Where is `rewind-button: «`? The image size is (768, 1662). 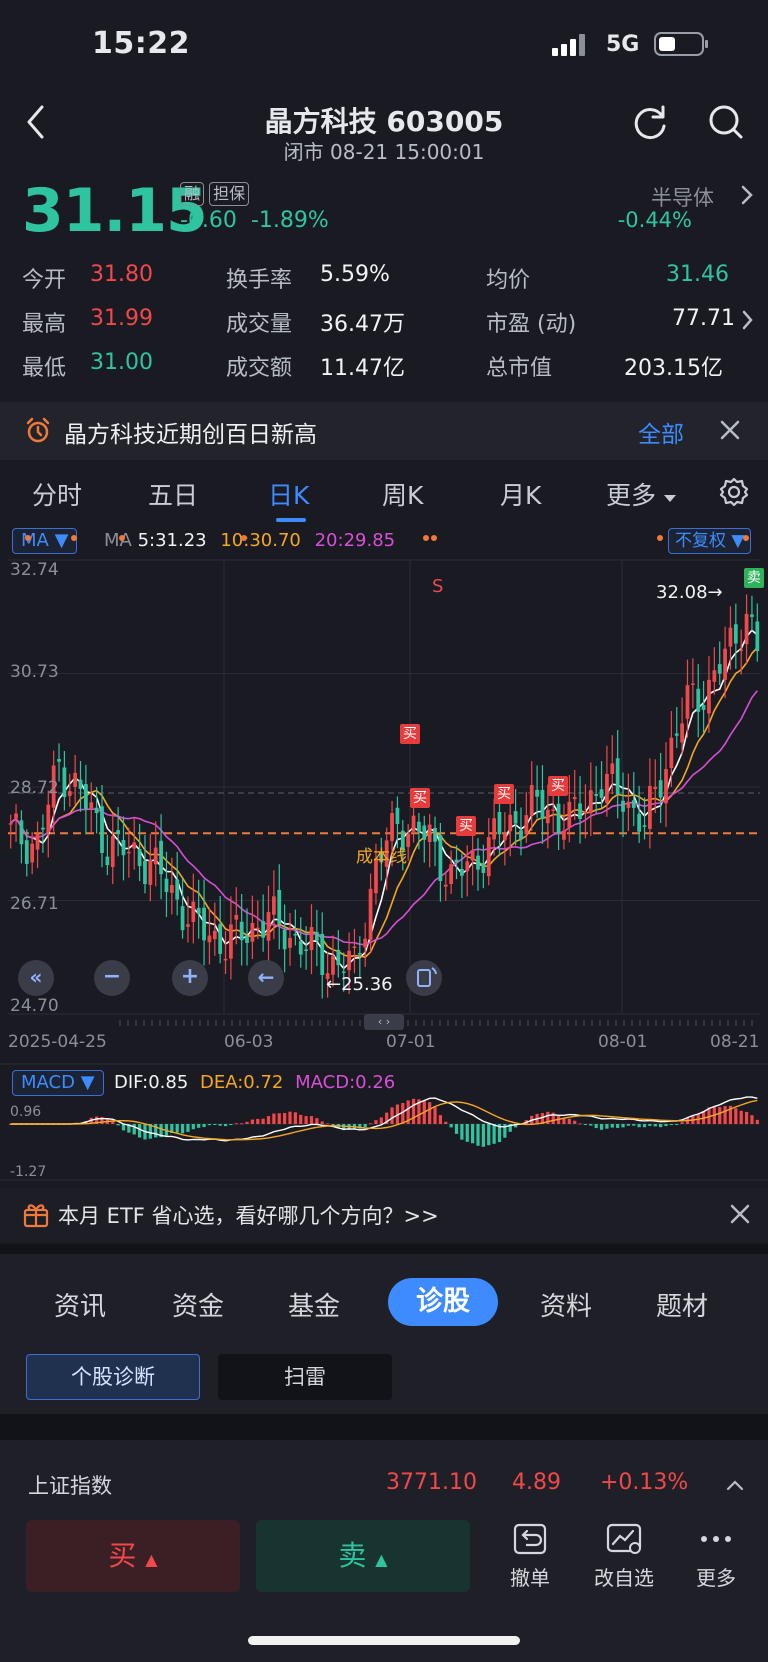
rewind-button: « is located at coordinates (36, 978).